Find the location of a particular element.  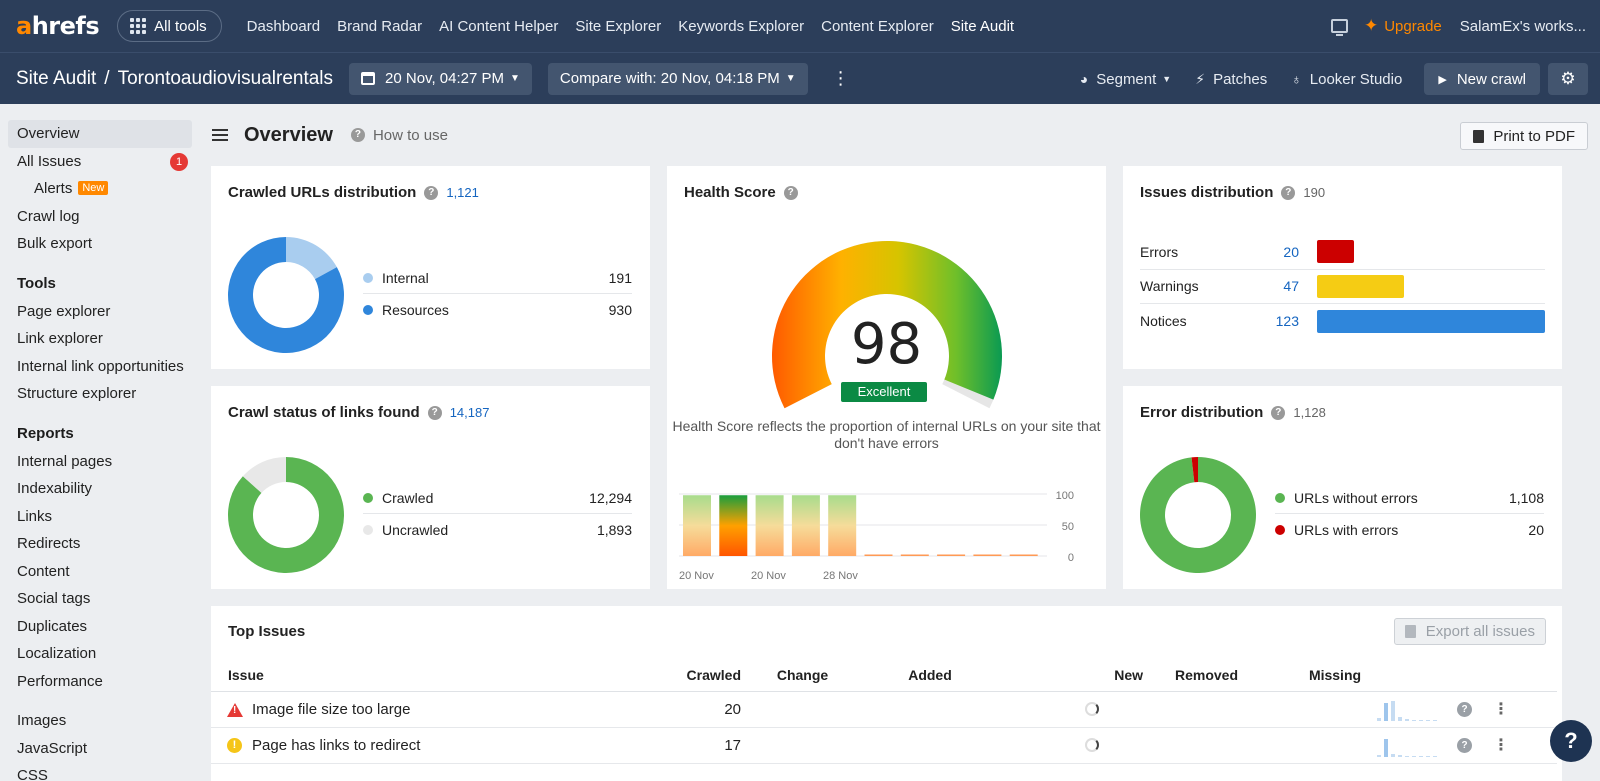

issue-type-count: 123 is located at coordinates (1287, 321).